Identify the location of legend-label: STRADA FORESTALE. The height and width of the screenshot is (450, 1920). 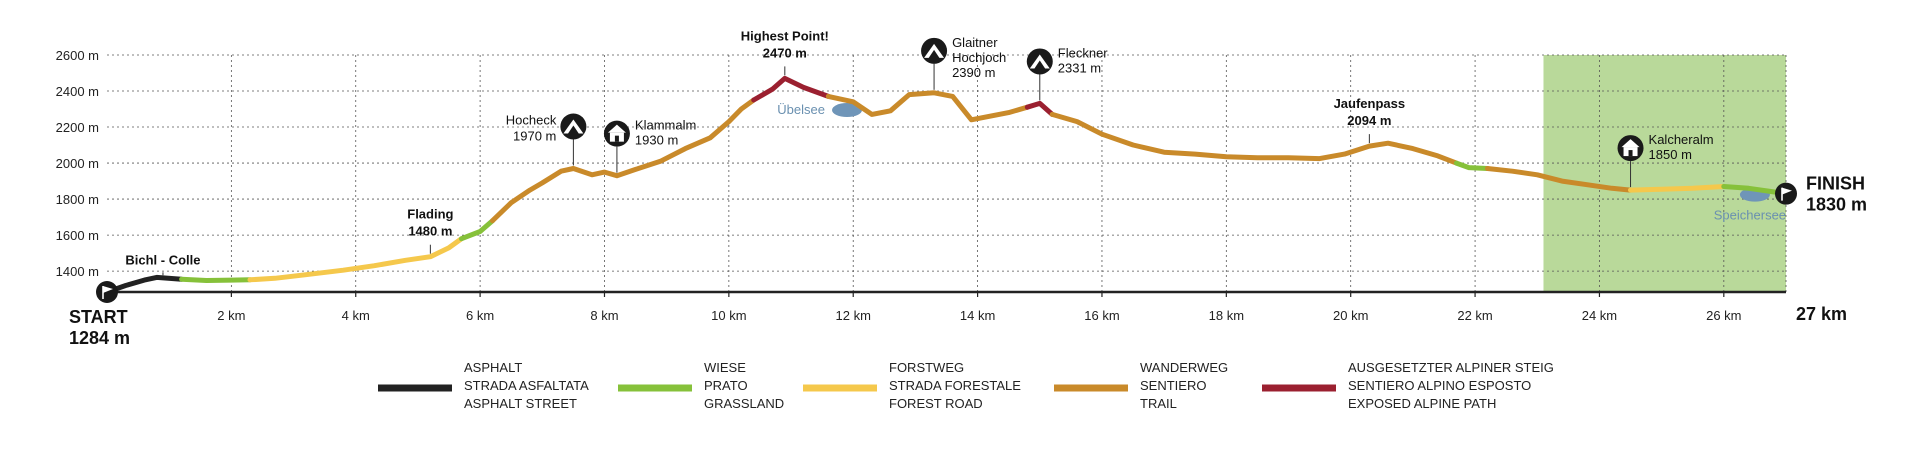
(955, 385).